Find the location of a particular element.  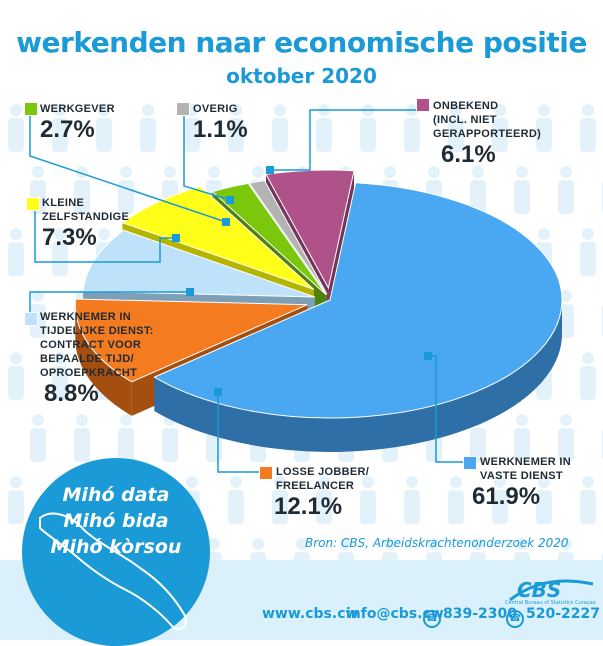

label-losse-jobber: LOSSE JOBBER/ FREELANCER 12.1% is located at coordinates (322, 493).